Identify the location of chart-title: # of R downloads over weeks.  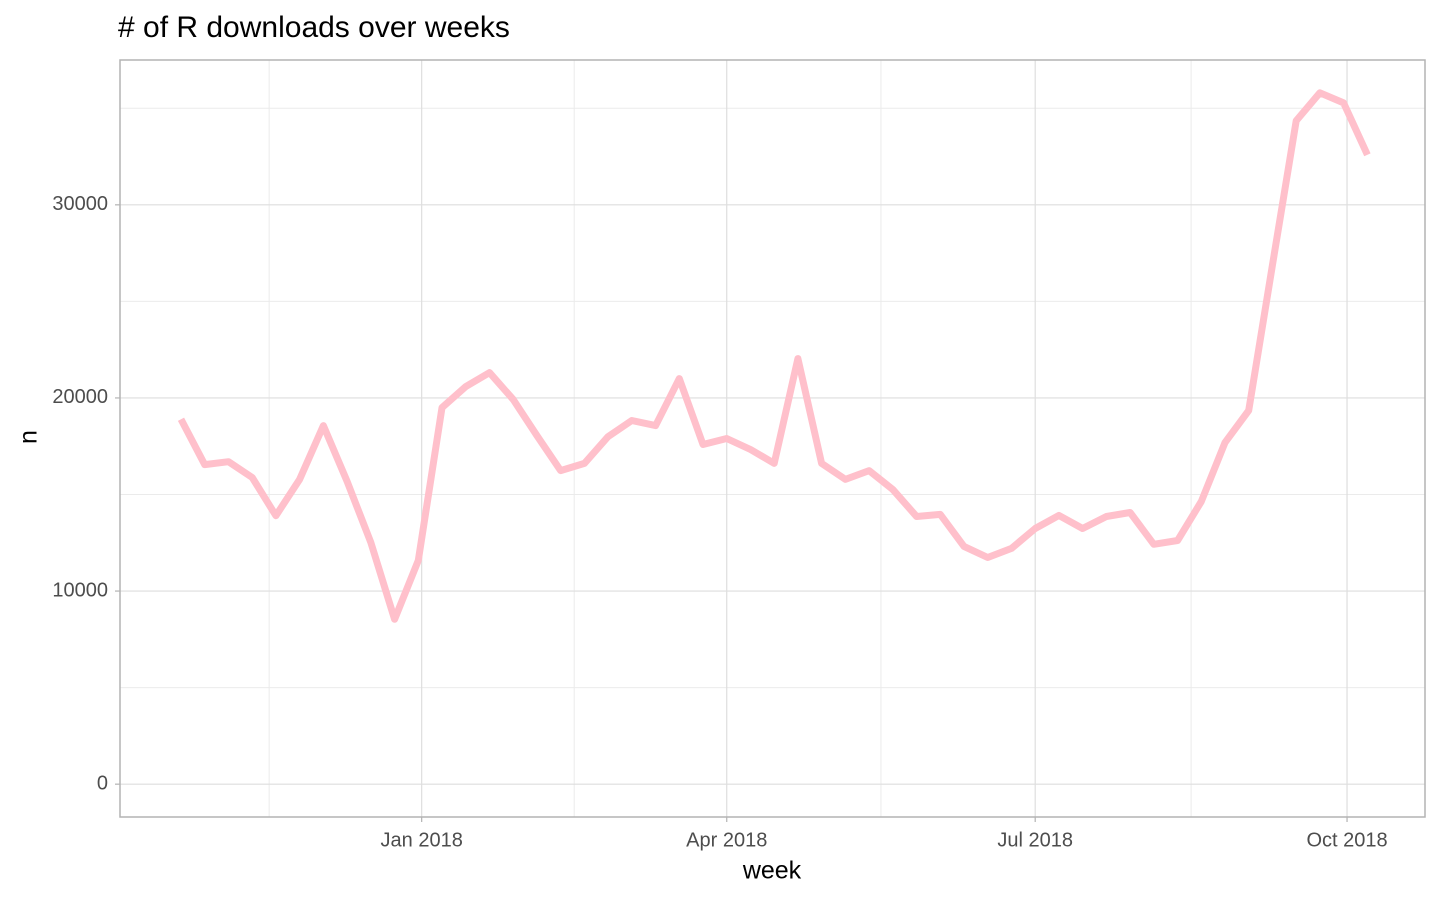
(314, 27).